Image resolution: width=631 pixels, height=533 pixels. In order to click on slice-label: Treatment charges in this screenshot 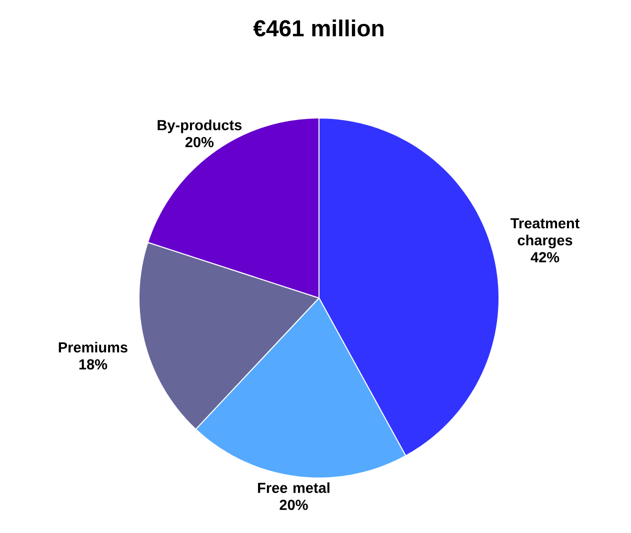, I will do `click(545, 233)`.